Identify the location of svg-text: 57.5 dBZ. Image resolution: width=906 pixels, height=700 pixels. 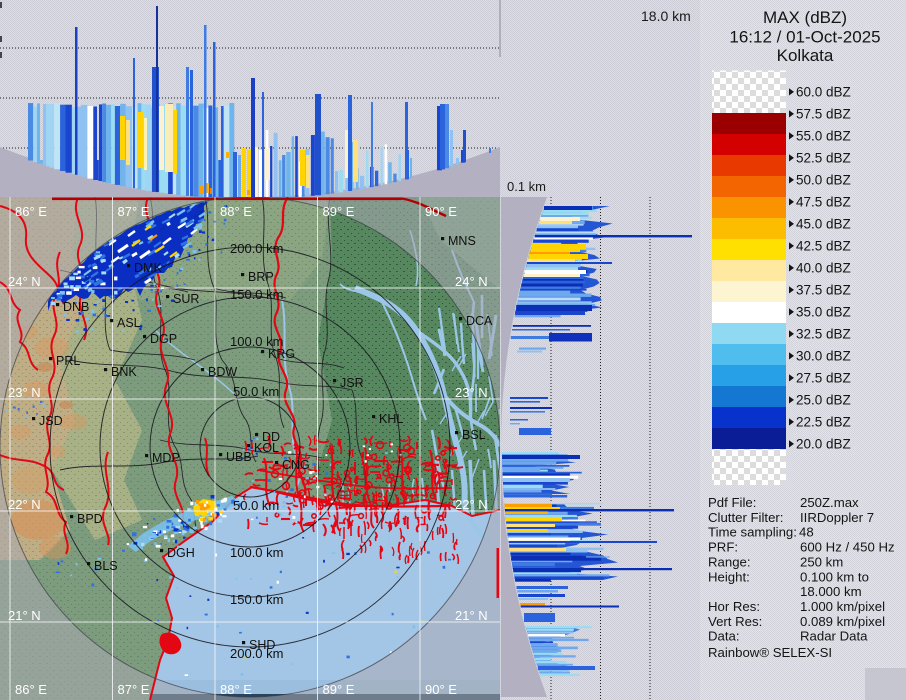
(823, 114).